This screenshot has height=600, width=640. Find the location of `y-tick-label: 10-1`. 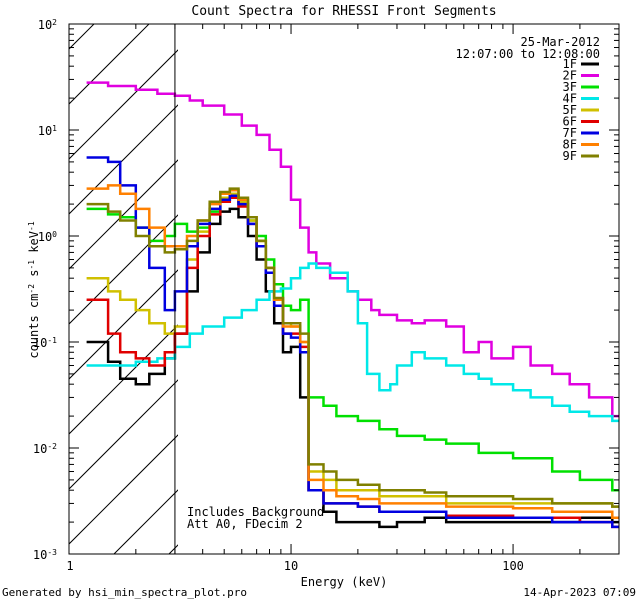

y-tick-label: 10-1 is located at coordinates (45, 343).